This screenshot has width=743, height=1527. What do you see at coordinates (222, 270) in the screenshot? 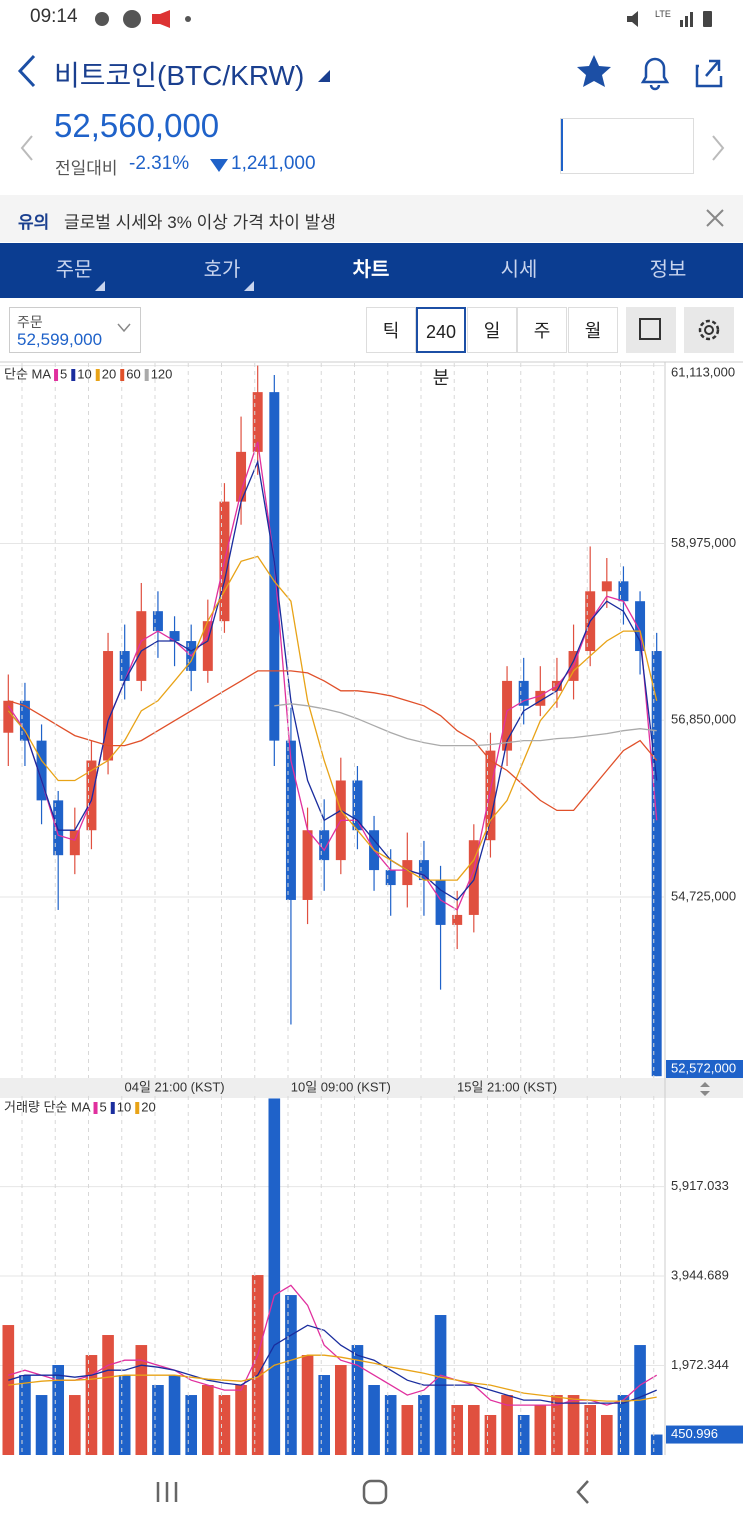
I see `tab: 호가` at bounding box center [222, 270].